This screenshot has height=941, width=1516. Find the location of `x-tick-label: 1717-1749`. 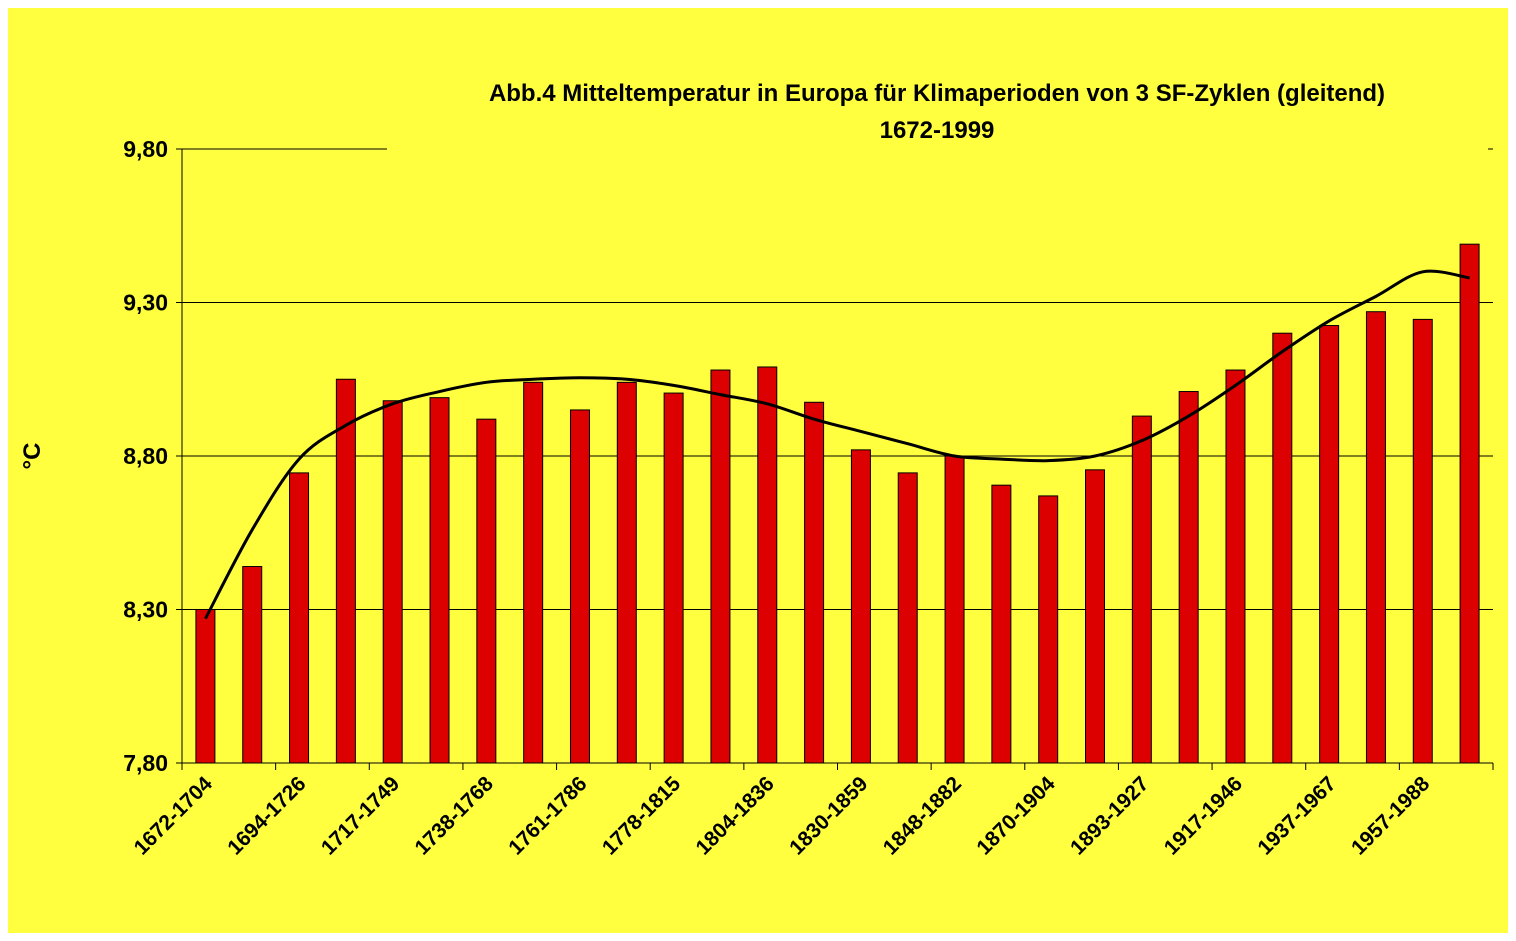

x-tick-label: 1717-1749 is located at coordinates (360, 815).